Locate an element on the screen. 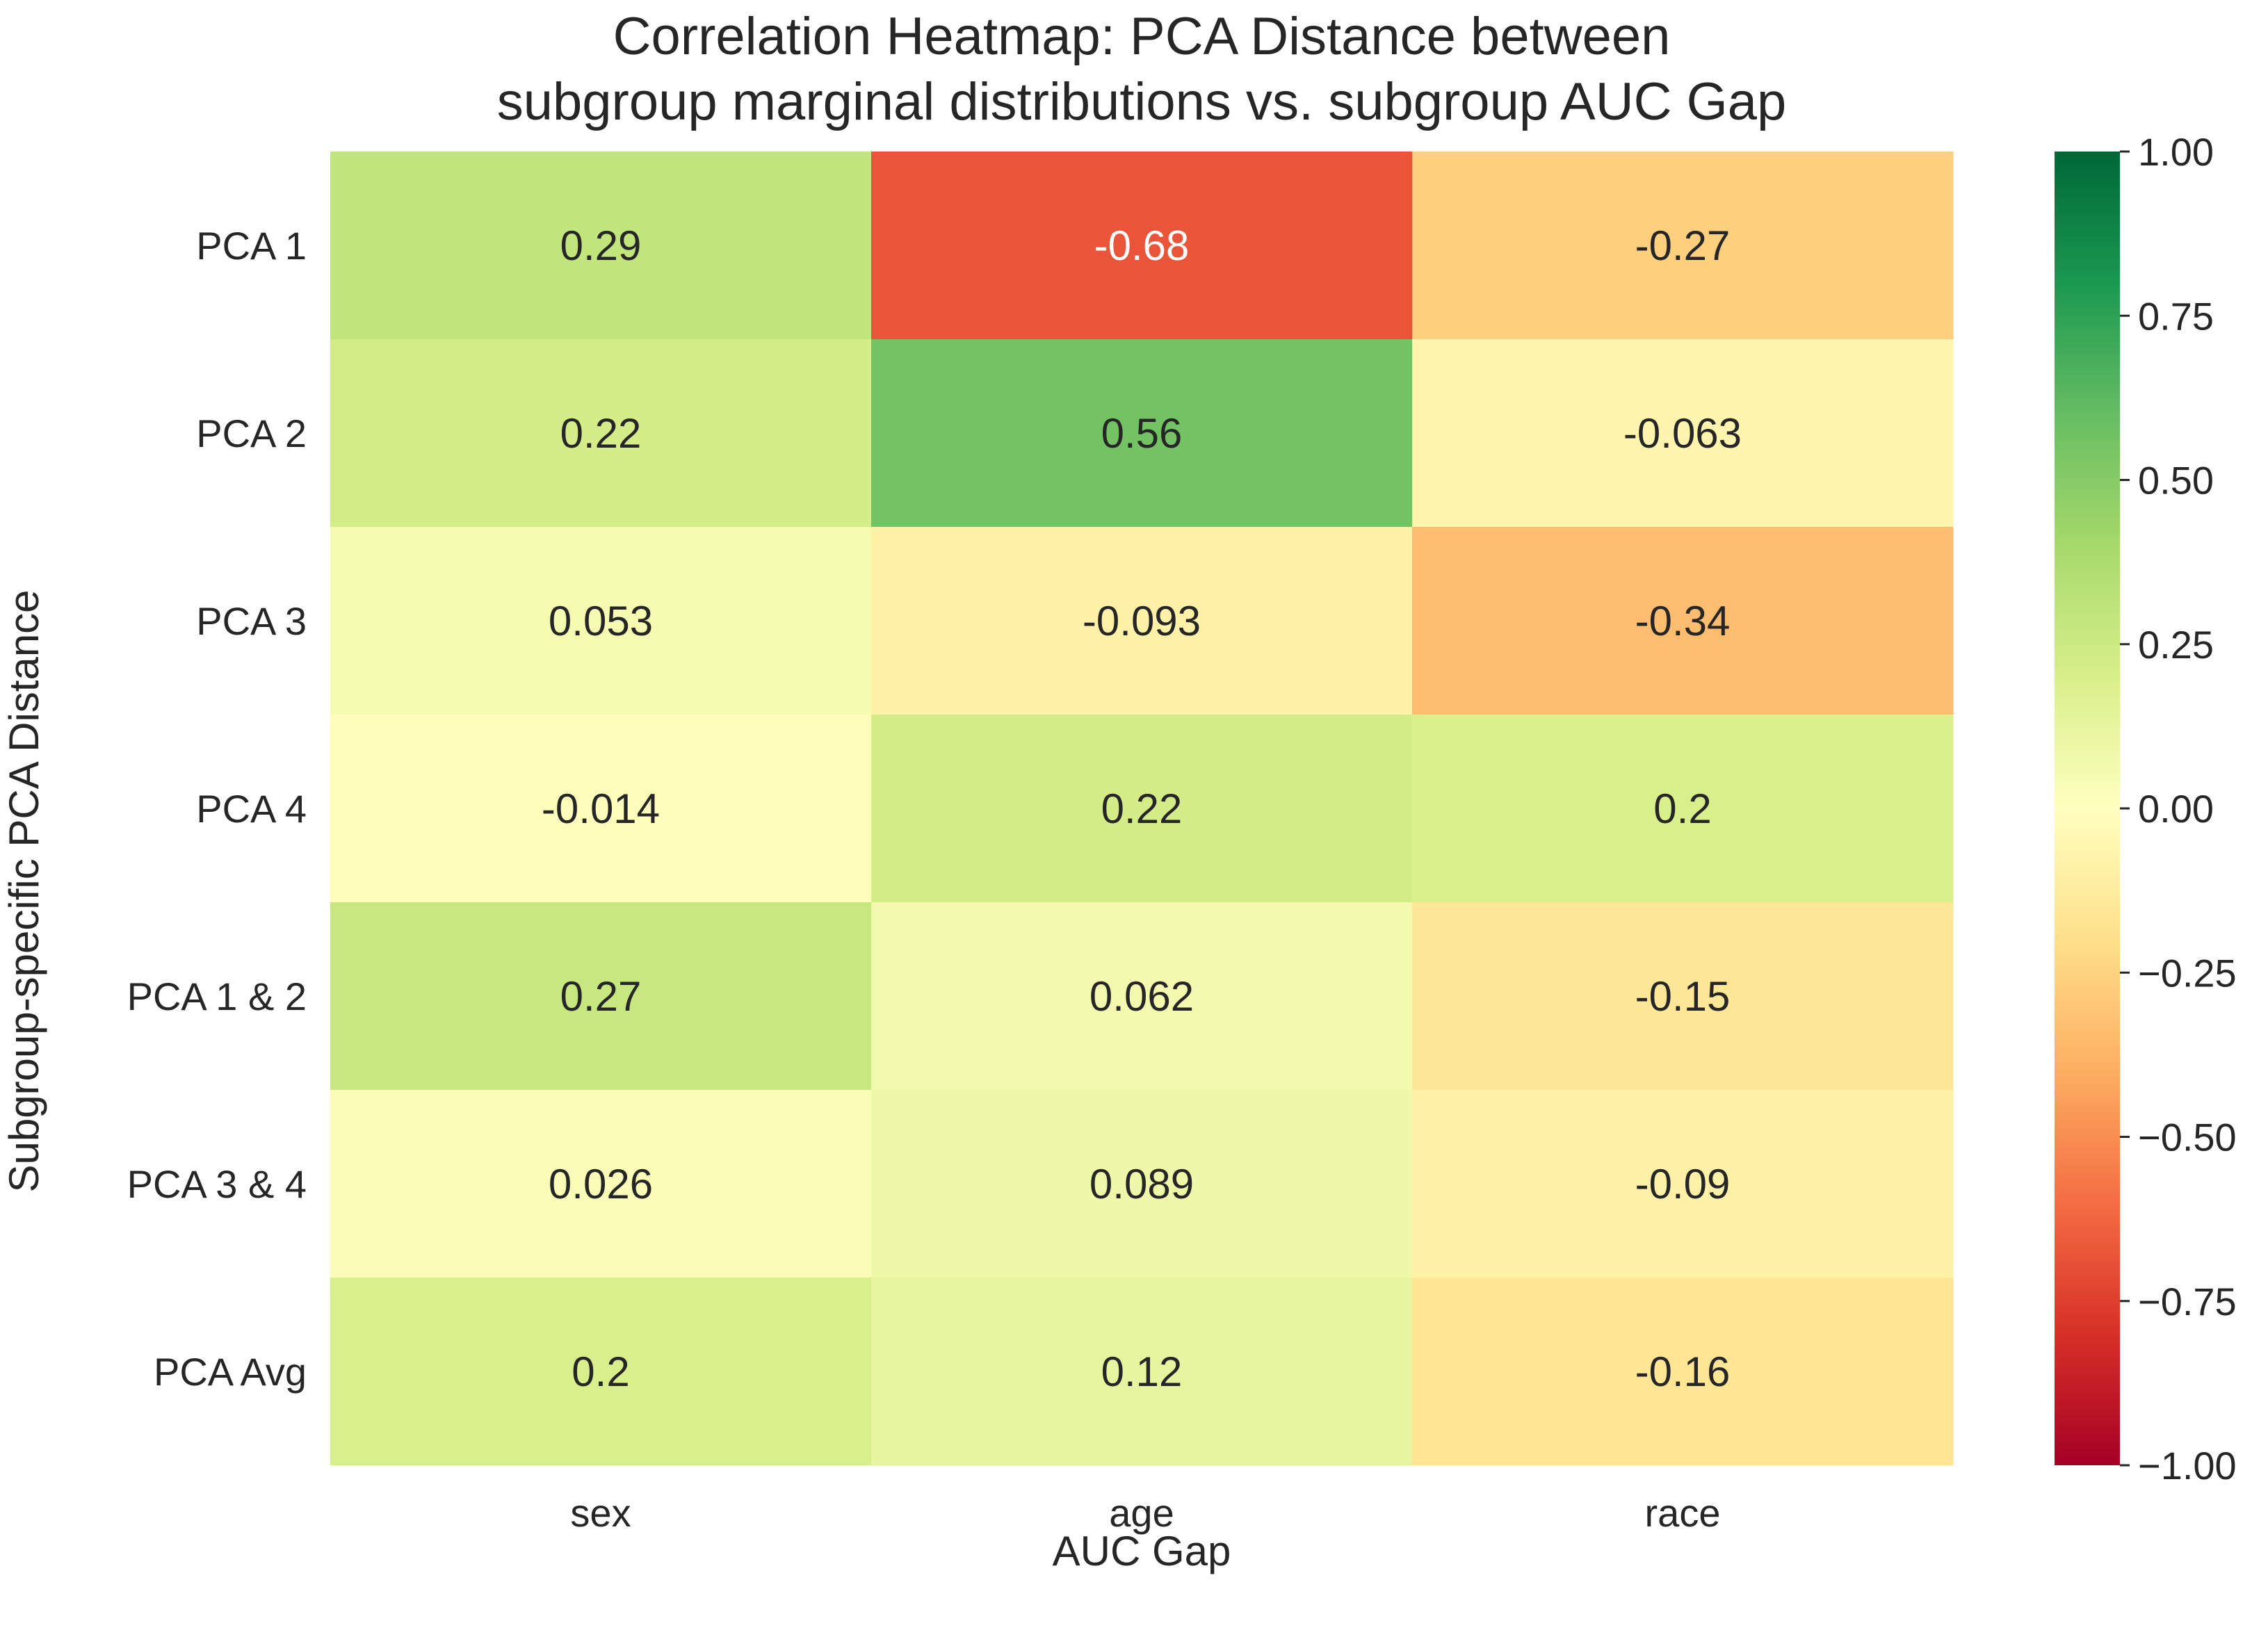  cell-value-label: -0.093 is located at coordinates (1142, 621).